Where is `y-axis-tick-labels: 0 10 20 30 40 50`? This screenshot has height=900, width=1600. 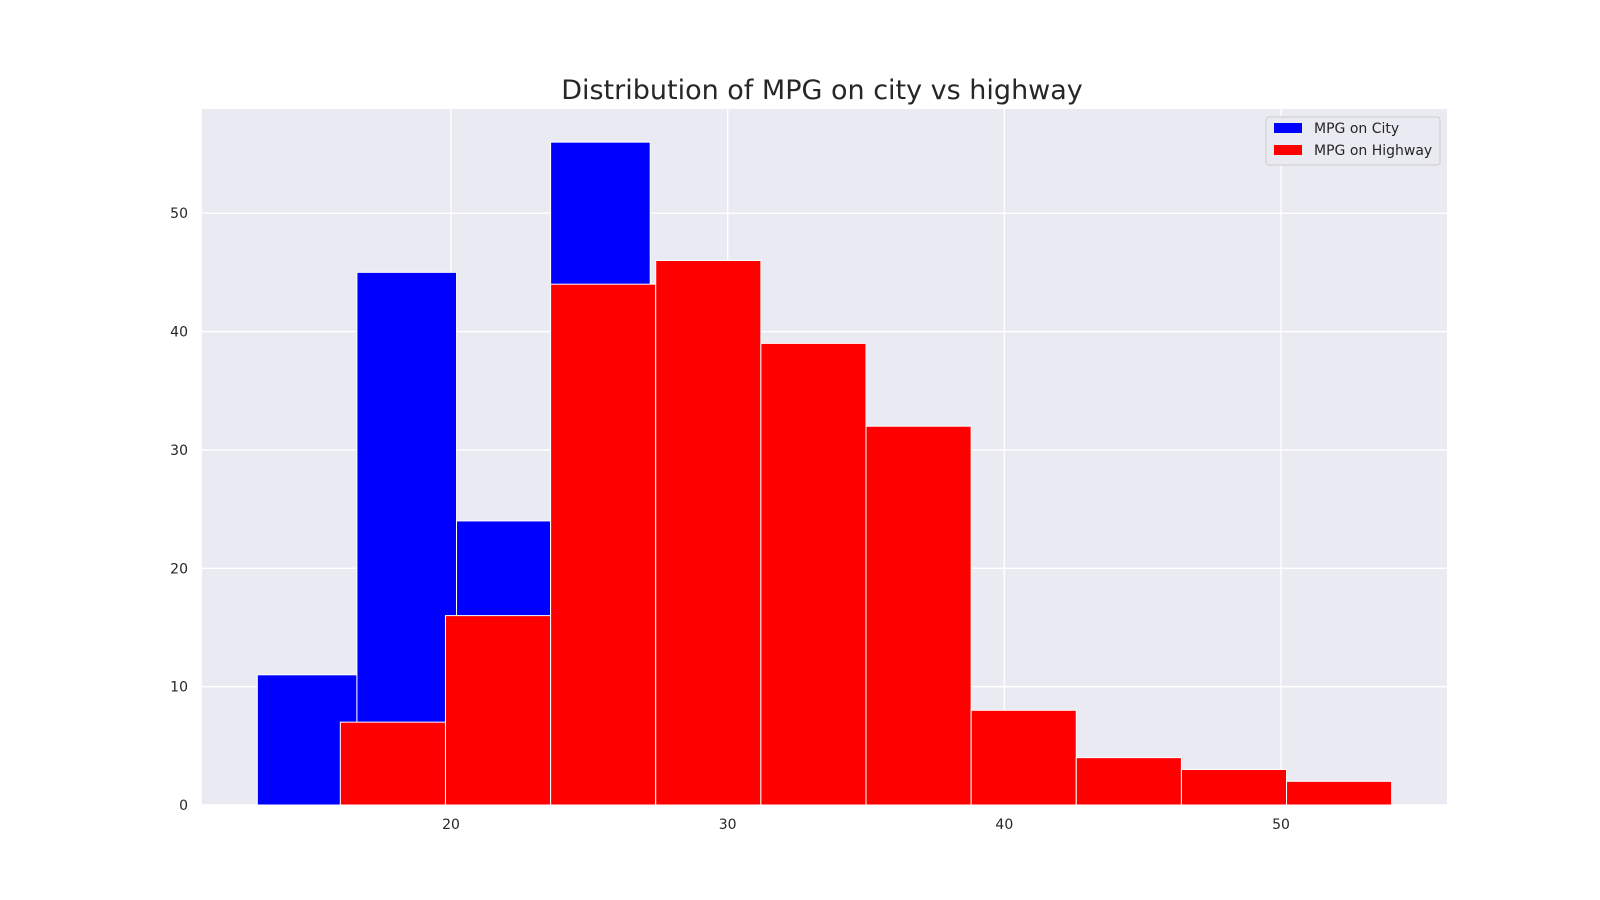 y-axis-tick-labels: 0 10 20 30 40 50 is located at coordinates (179, 510).